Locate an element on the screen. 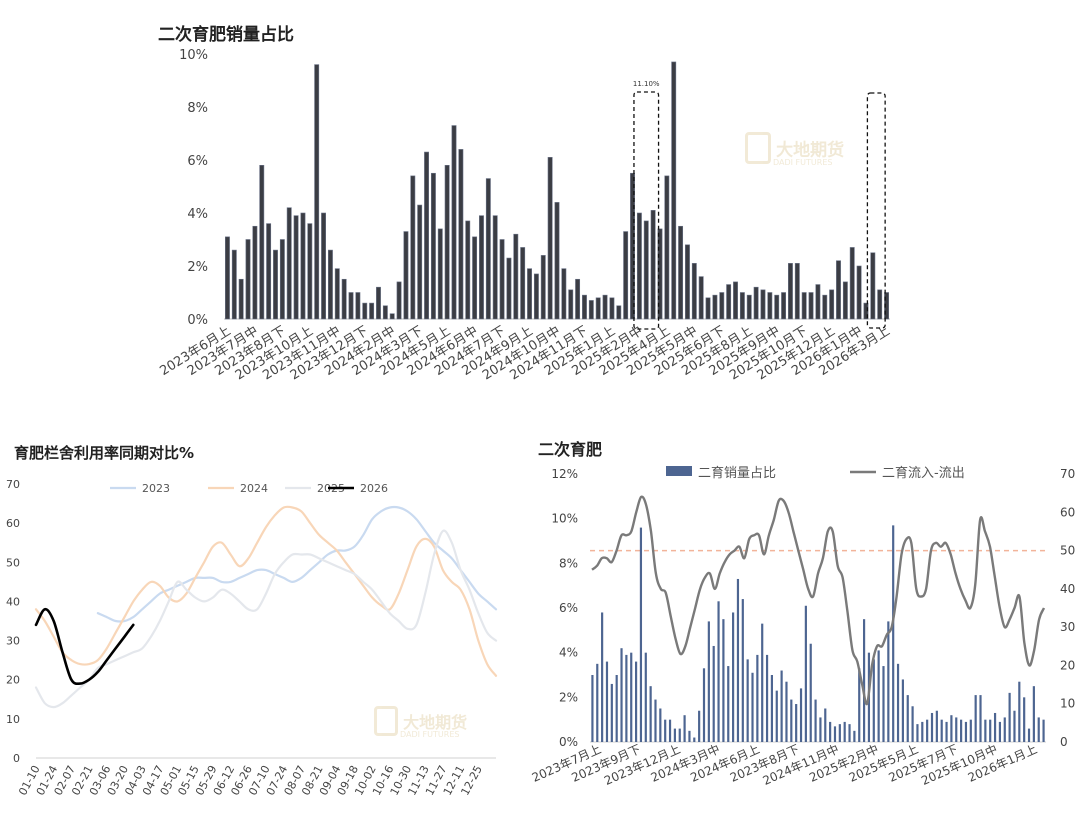 Image resolution: width=1080 pixels, height=816 pixels. y-tick-label: 20 is located at coordinates (13, 680).